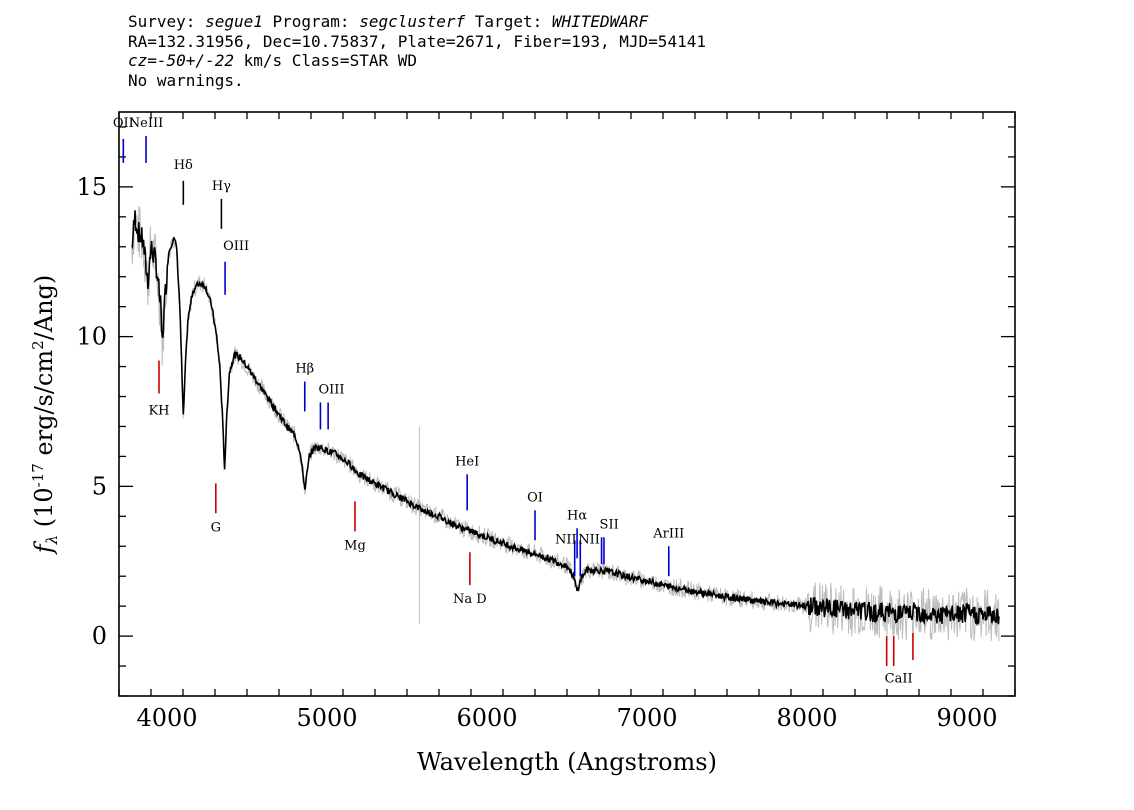 The image size is (1134, 810). I want to click on y-axis-title-part: erg/s/cm, so click(44, 407).